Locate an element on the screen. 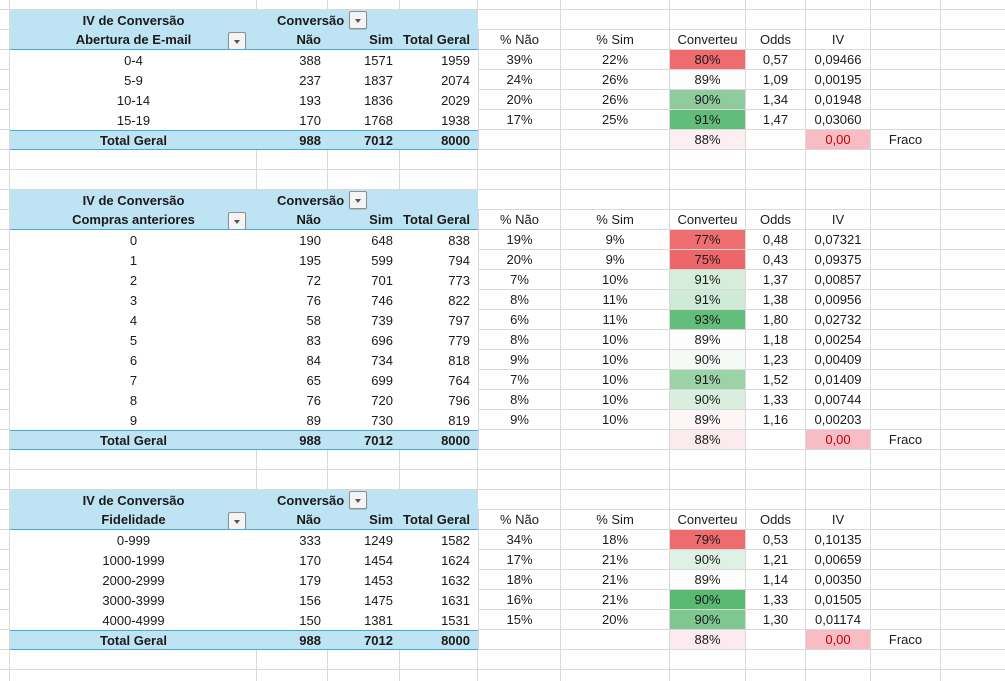  cell-nao: 58 is located at coordinates (292, 320).